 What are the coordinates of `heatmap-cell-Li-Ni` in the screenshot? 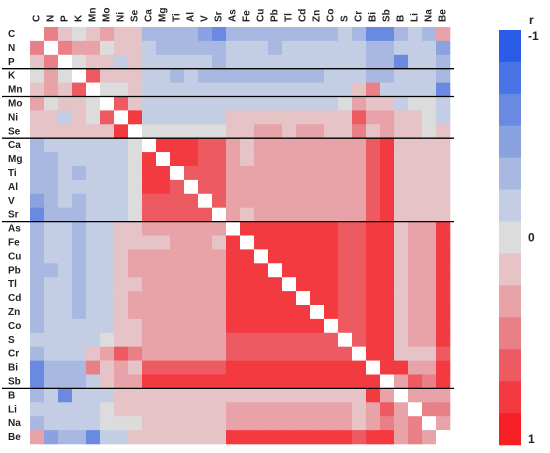 It's located at (121, 409).